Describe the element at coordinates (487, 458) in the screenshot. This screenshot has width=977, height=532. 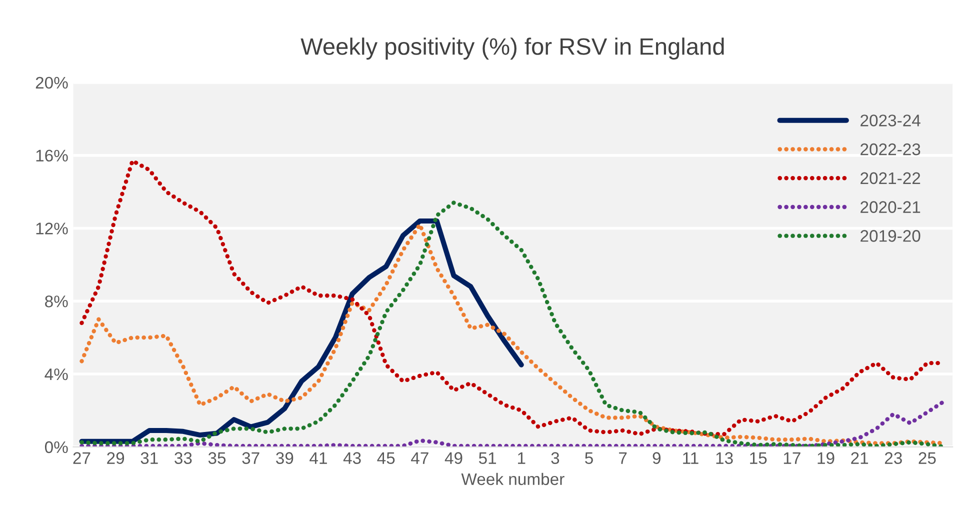
I see `x-tick-label: 51` at that location.